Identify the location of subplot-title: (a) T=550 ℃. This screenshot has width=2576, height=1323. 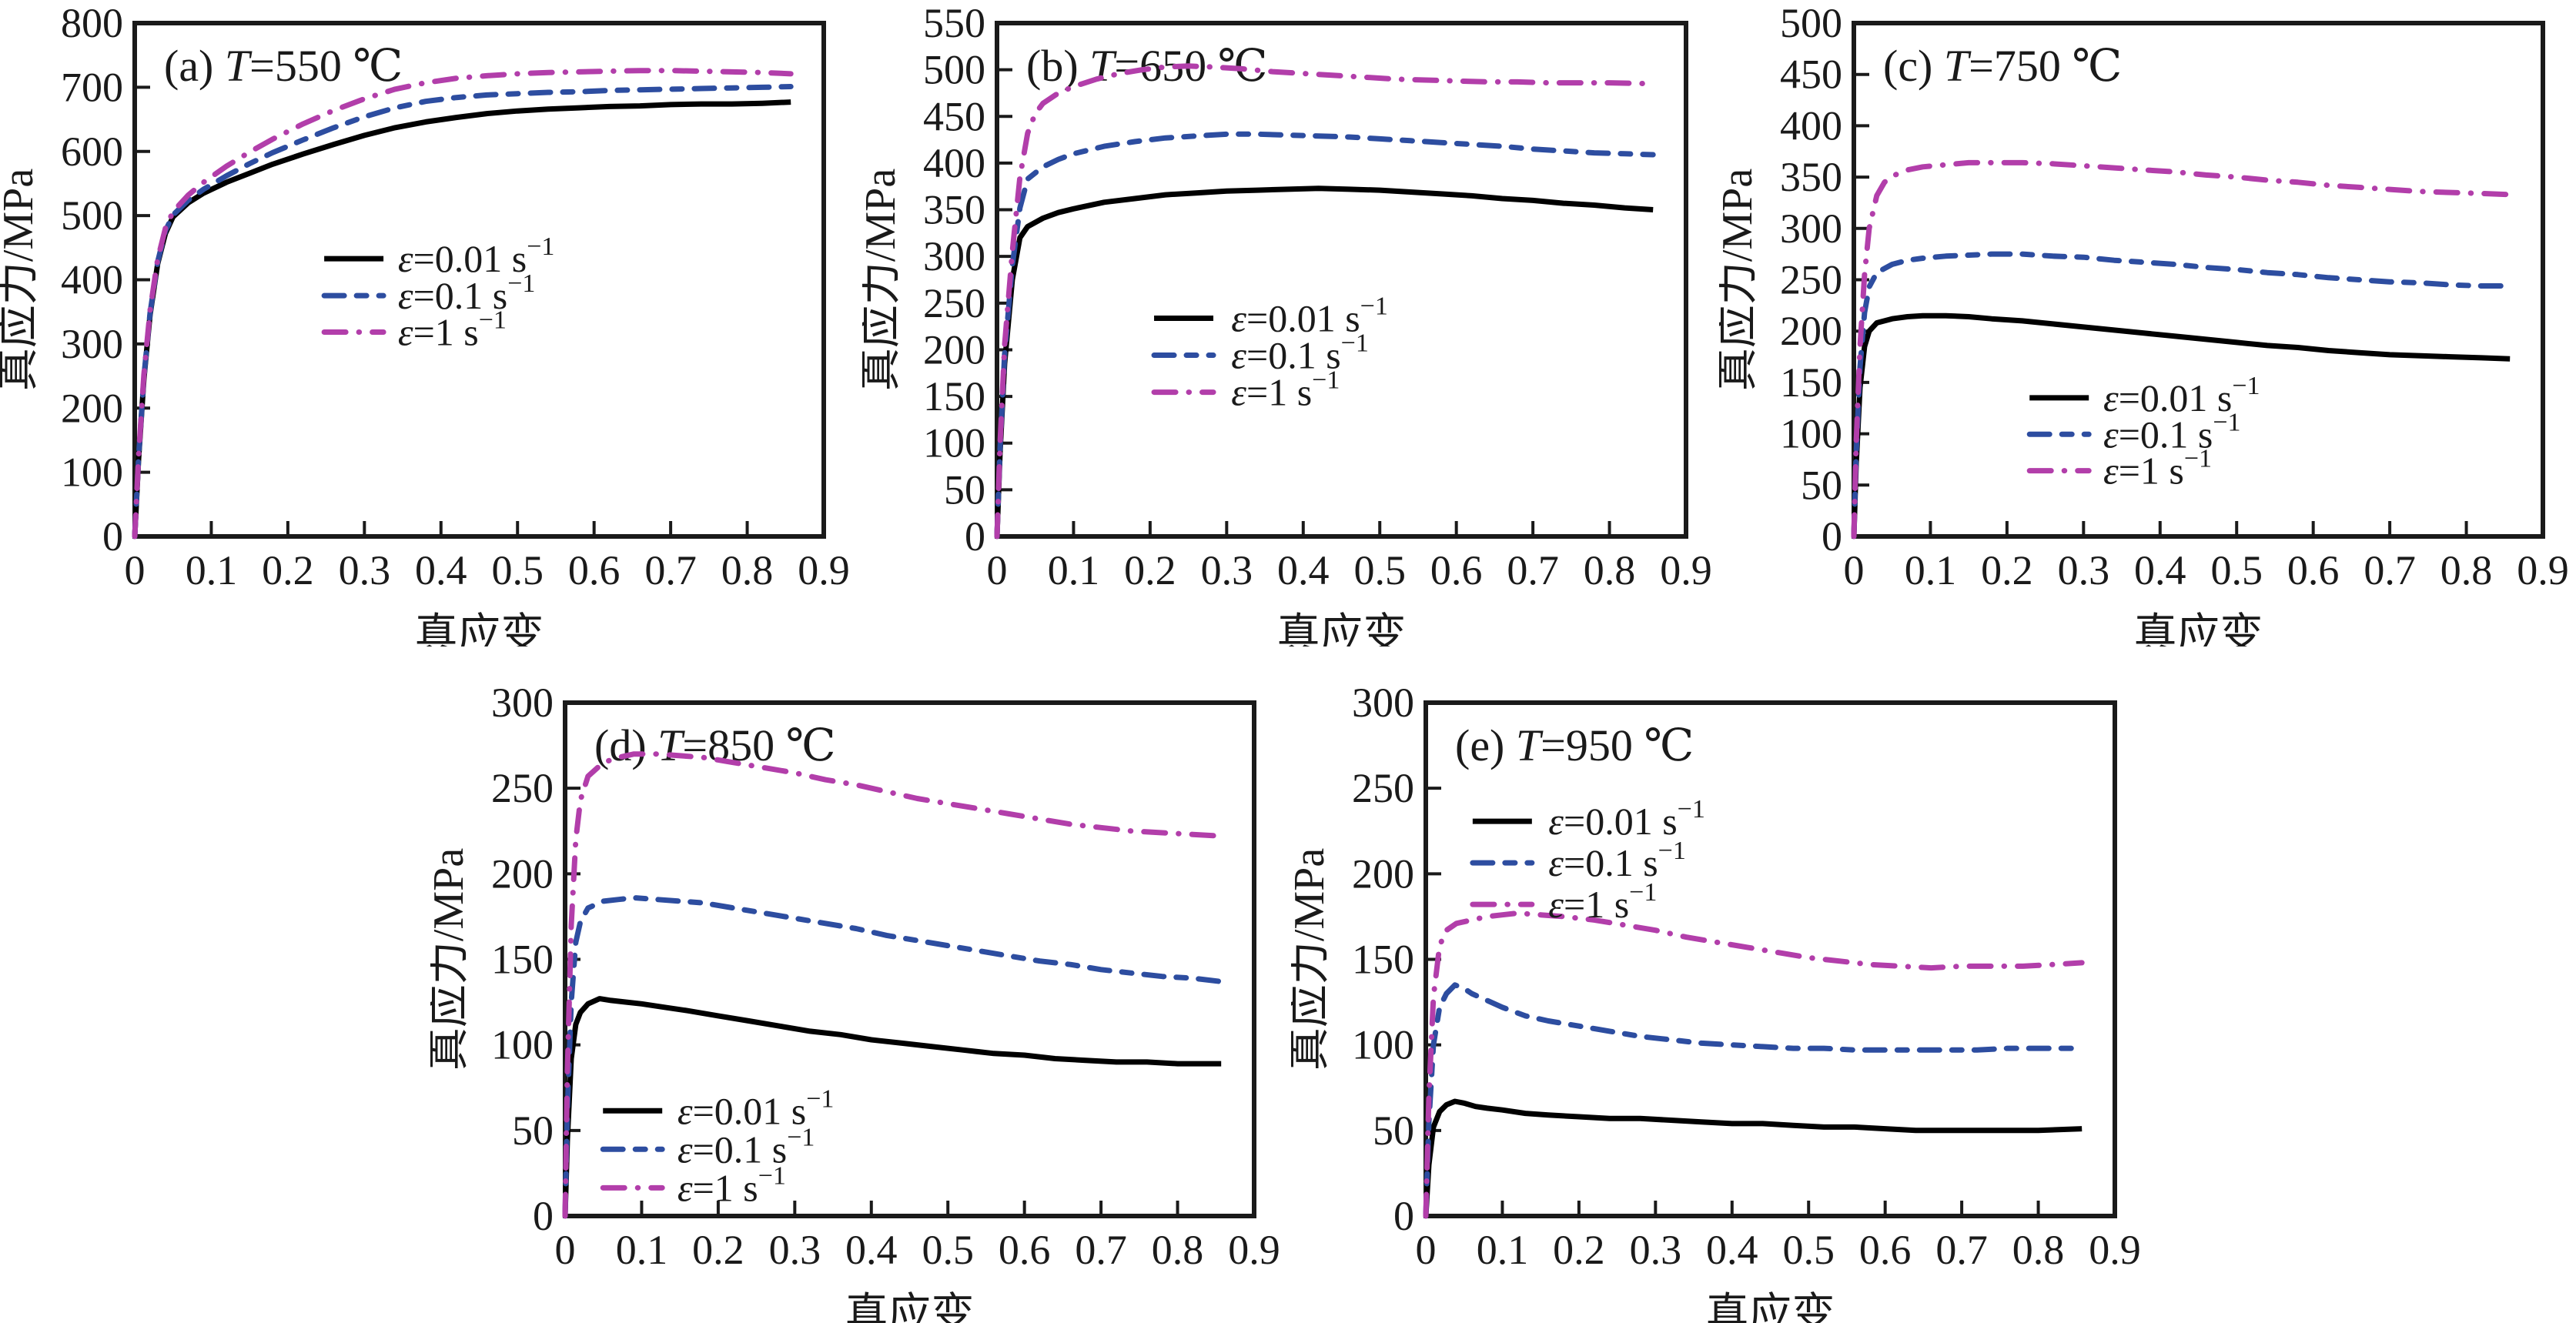
(284, 66).